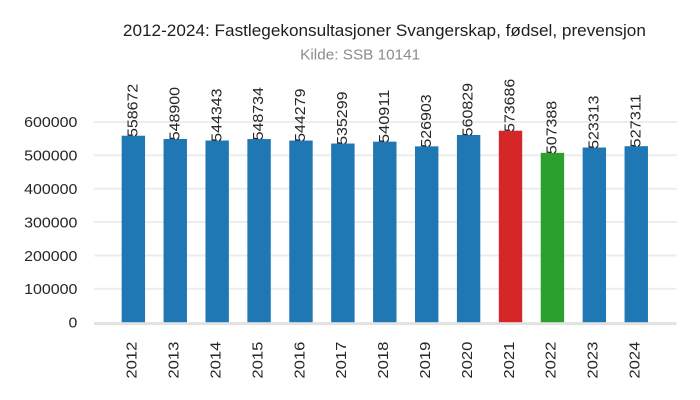 This screenshot has width=700, height=400. I want to click on svg-text: 300000, so click(50, 223).